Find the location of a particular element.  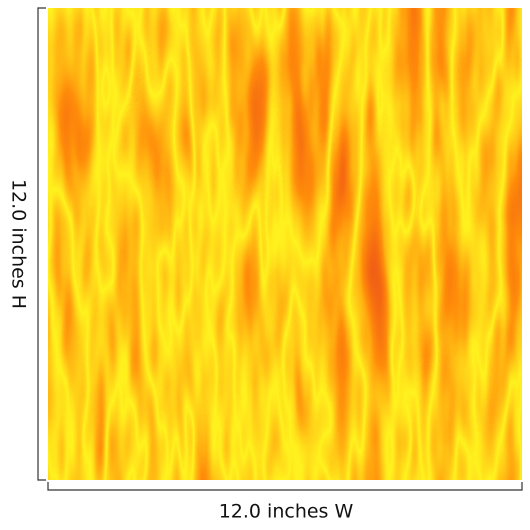

width-dimension is located at coordinates (285, 486).